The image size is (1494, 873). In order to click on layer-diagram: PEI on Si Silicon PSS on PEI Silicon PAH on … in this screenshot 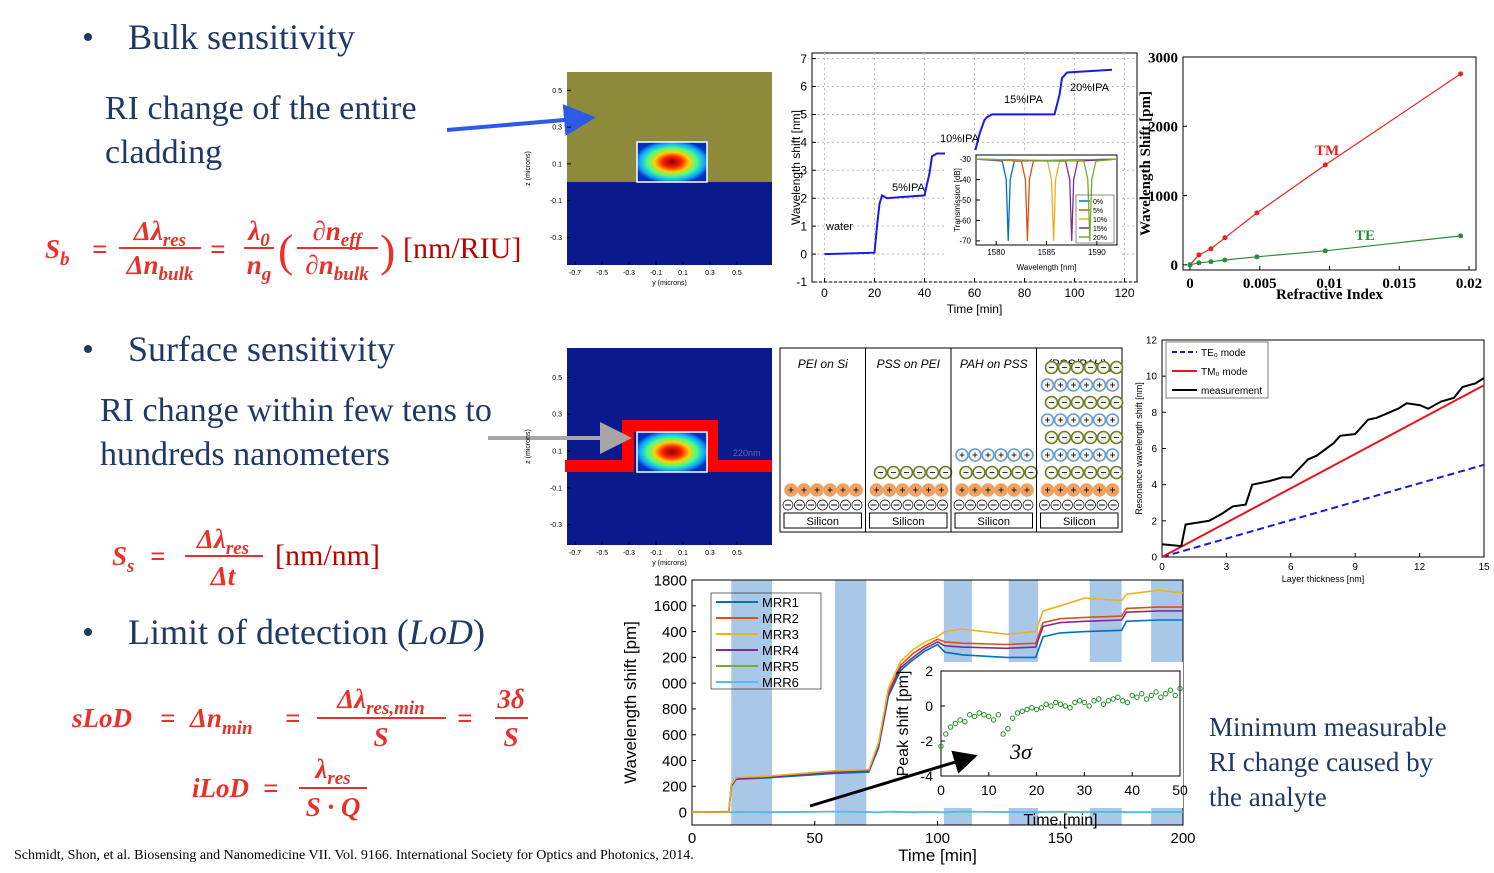, I will do `click(951, 440)`.